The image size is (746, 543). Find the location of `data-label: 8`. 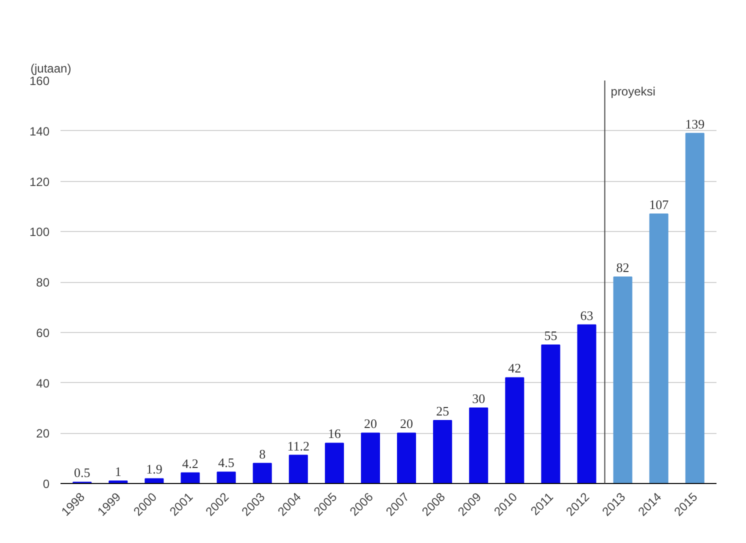

data-label: 8 is located at coordinates (262, 454).